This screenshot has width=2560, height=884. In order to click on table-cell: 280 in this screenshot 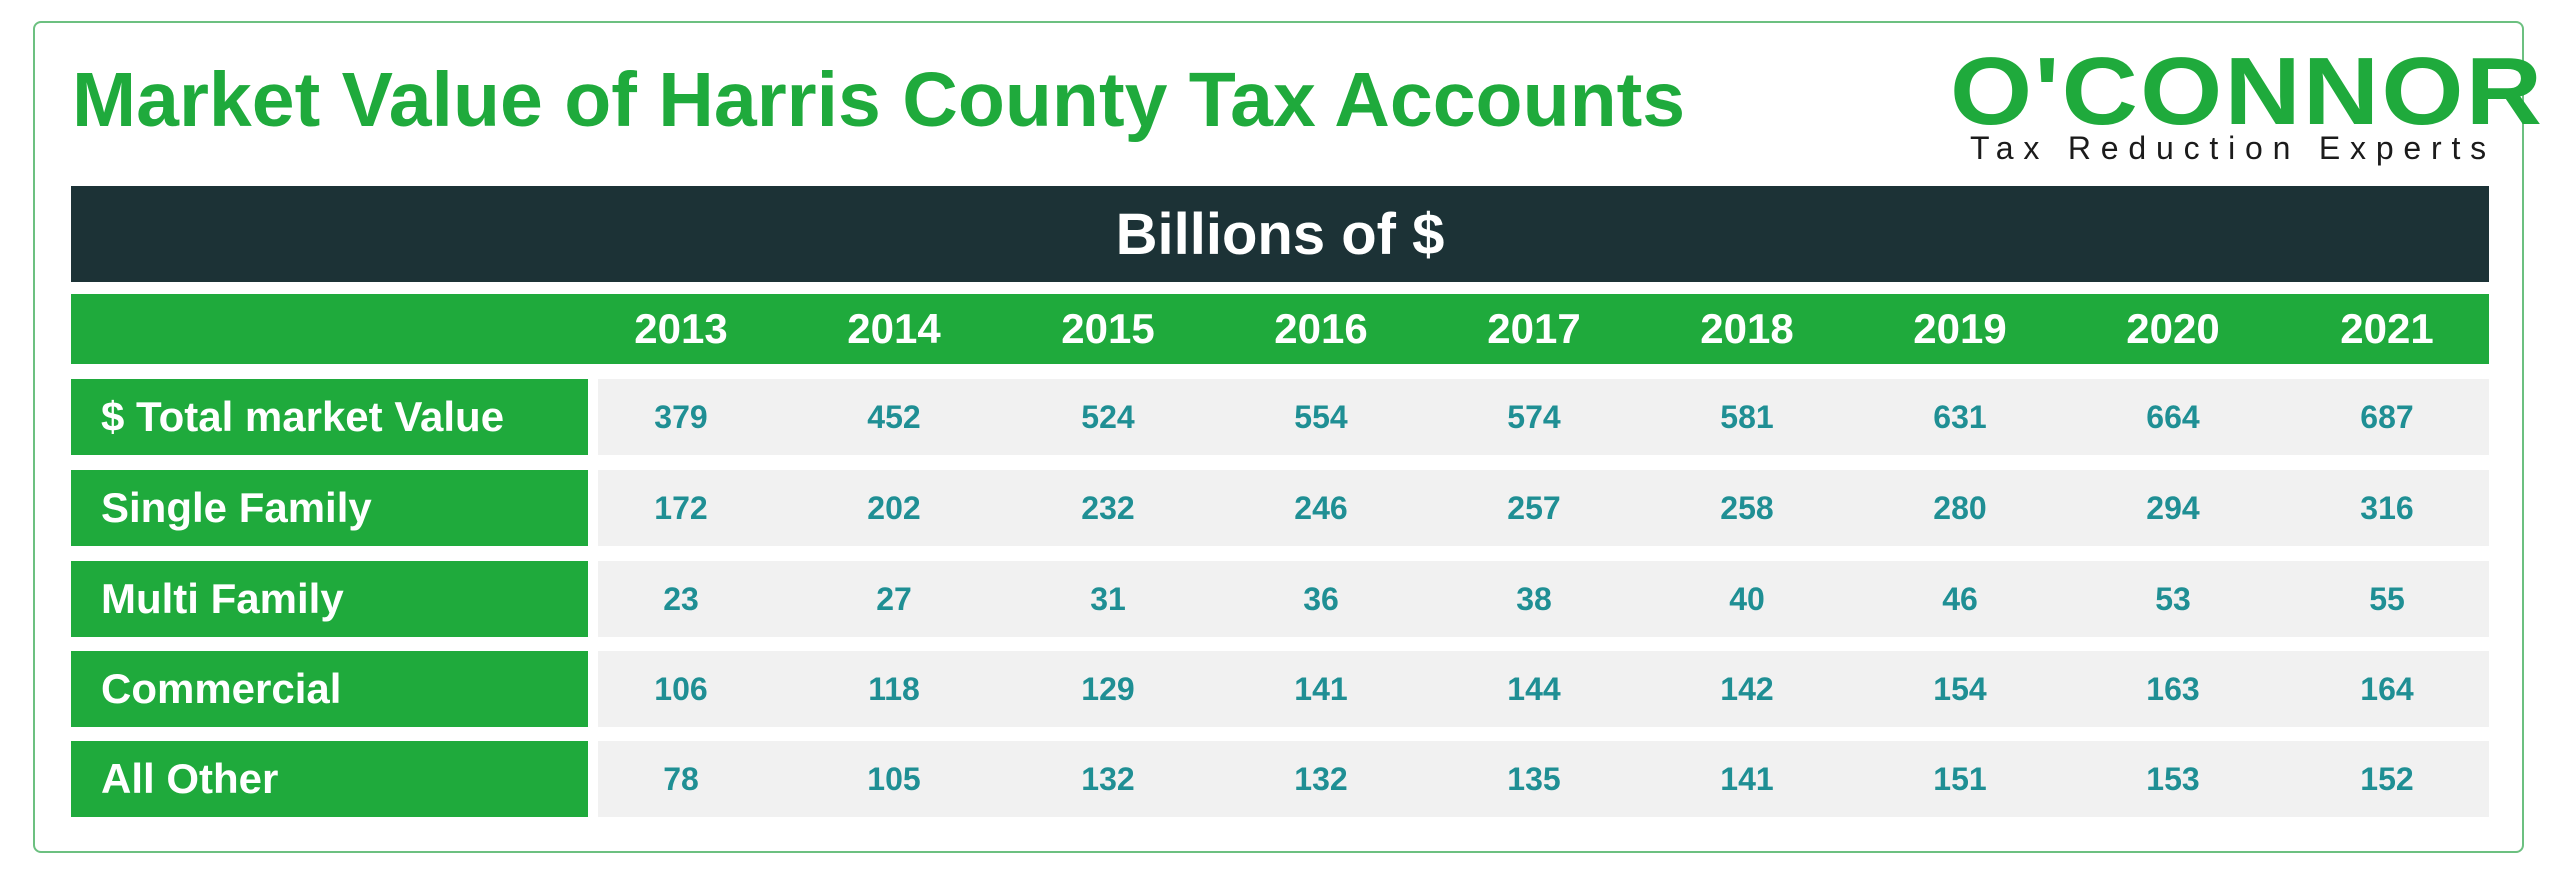, I will do `click(1960, 507)`.